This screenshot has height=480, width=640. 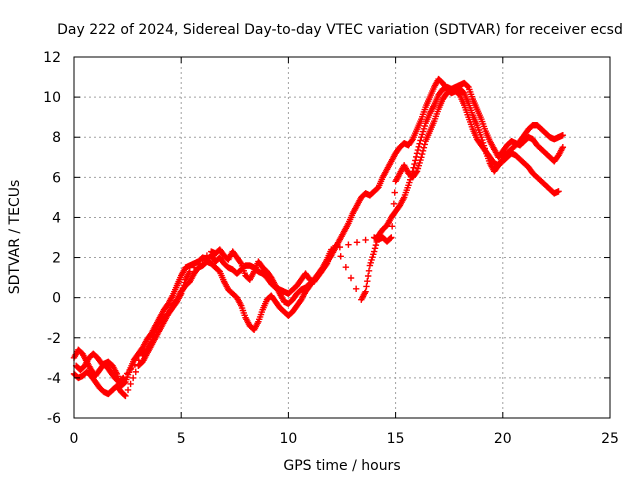 What do you see at coordinates (52, 98) in the screenshot?
I see `y-tick-label: 10` at bounding box center [52, 98].